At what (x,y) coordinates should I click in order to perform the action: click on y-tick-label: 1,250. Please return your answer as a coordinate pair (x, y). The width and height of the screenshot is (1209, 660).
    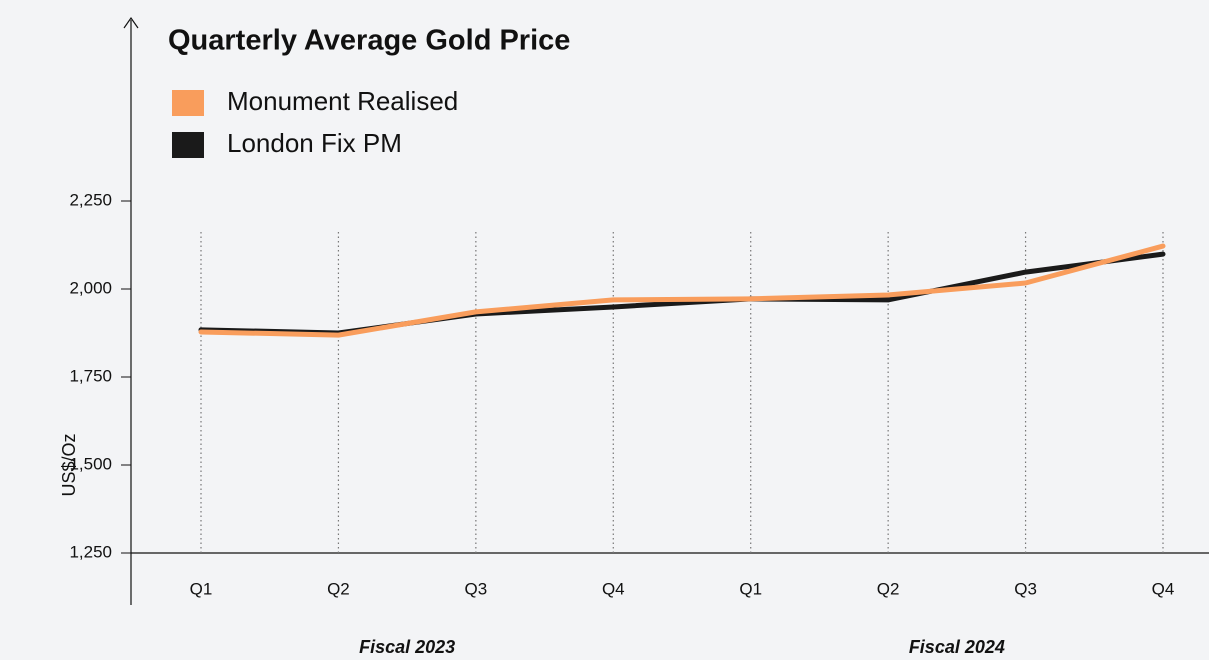
    Looking at the image, I should click on (90, 551).